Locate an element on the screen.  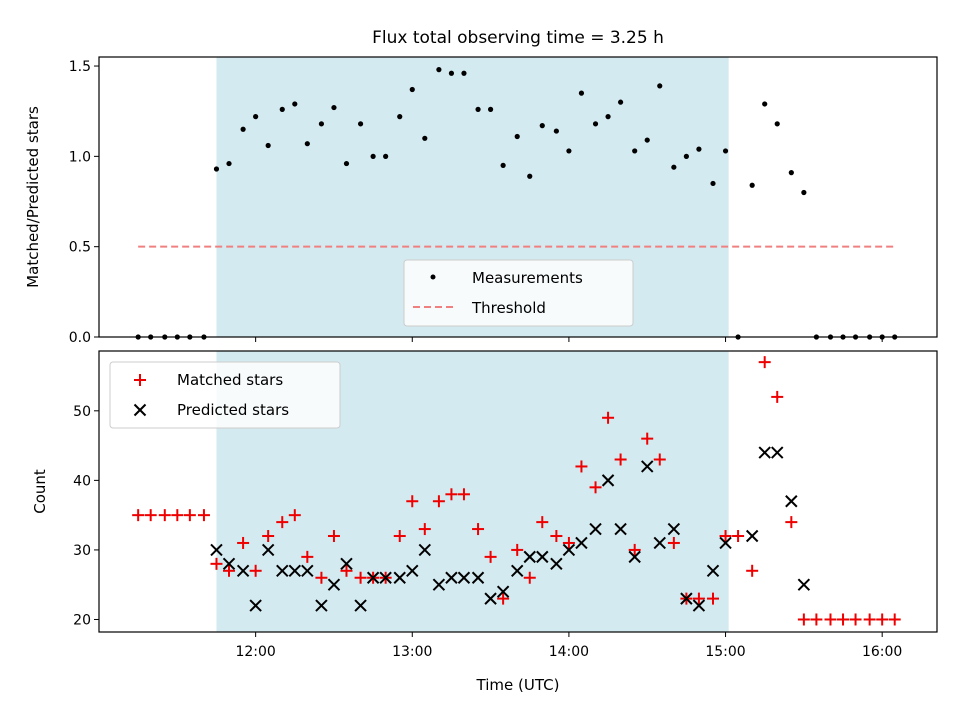
x-tick-label: 14:00 is located at coordinates (569, 652).